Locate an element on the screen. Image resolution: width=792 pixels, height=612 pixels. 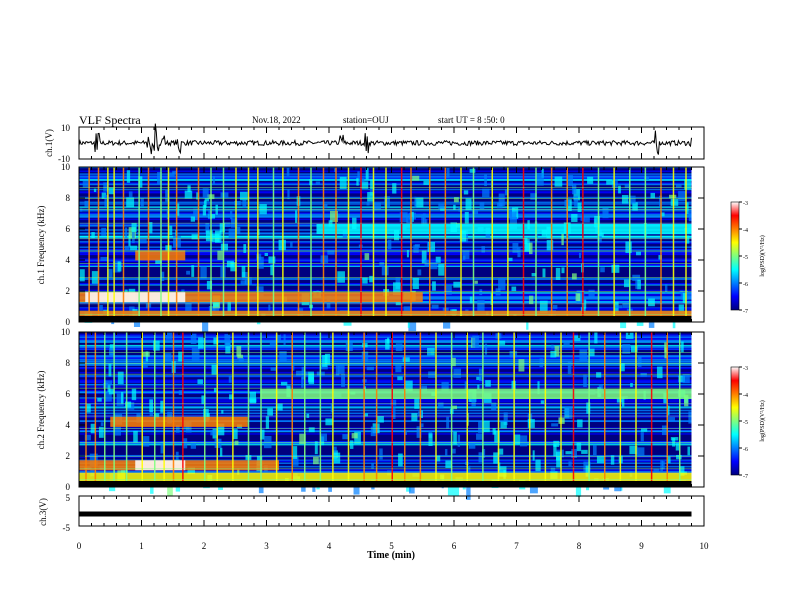
low-frequency-band is located at coordinates (385, 484).